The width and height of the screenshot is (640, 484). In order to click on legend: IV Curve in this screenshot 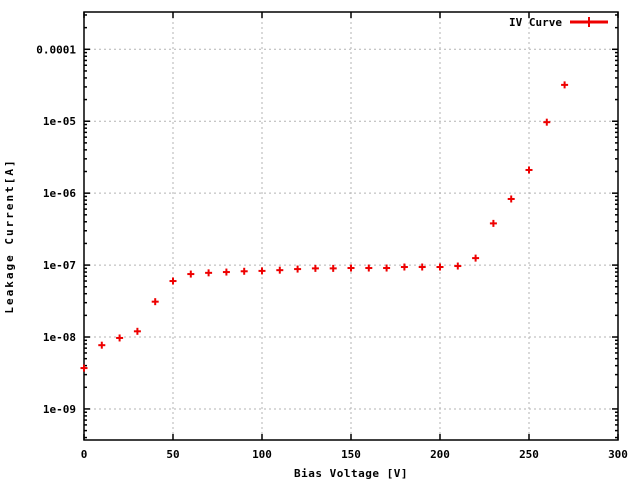, I will do `click(558, 22)`.